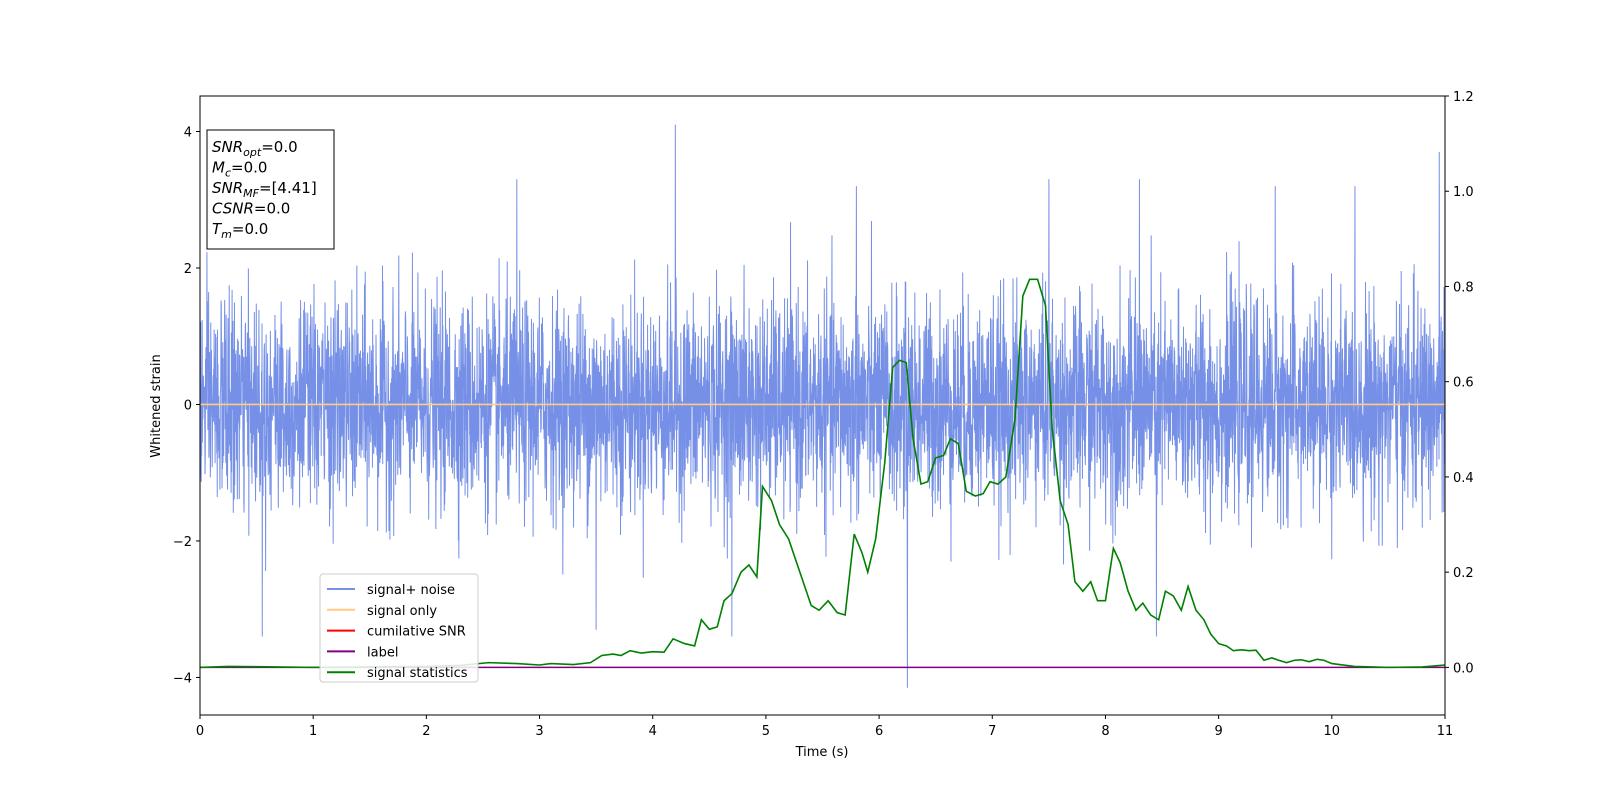 Image resolution: width=1600 pixels, height=800 pixels. I want to click on x-tick-label: 10, so click(1332, 731).